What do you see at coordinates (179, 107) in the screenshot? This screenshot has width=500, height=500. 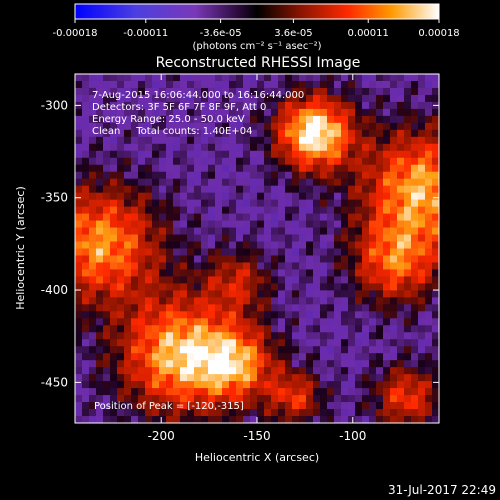 I see `annotation-detectors: Detectors: 3F 5F 6F 7F 8F 9F, Att 0` at bounding box center [179, 107].